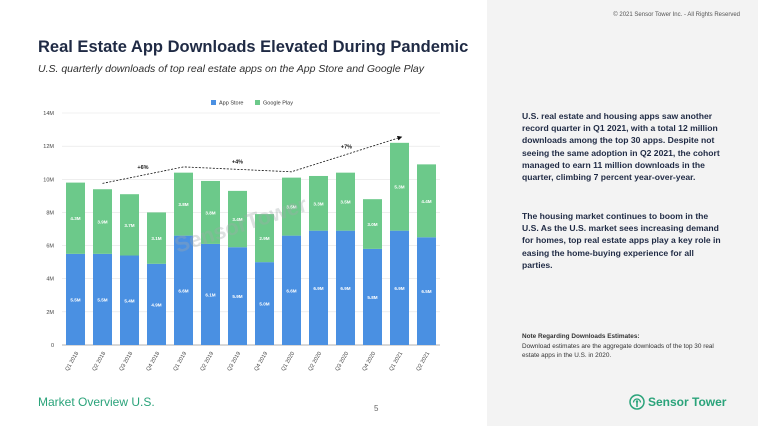 This screenshot has height=426, width=758. What do you see at coordinates (50, 213) in the screenshot?
I see `y-tick-label: 8M` at bounding box center [50, 213].